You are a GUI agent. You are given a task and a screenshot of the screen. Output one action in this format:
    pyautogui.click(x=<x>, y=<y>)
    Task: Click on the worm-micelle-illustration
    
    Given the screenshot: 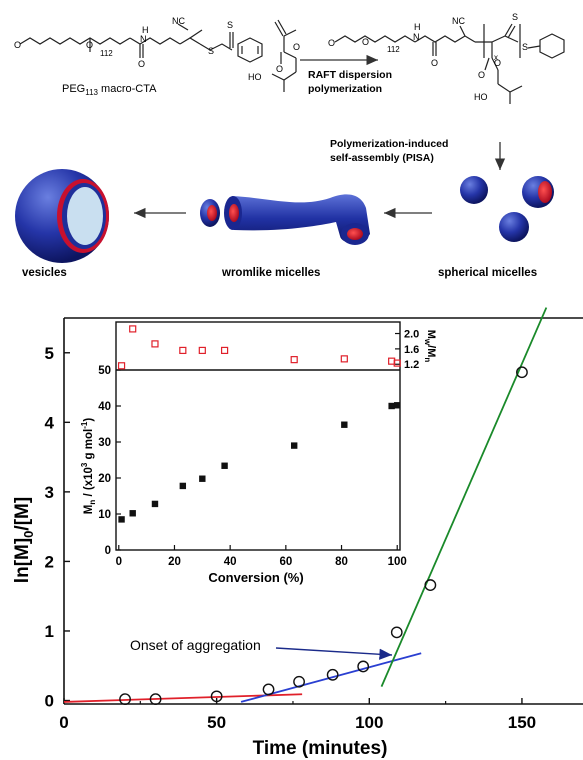 What is the action you would take?
    pyautogui.click(x=285, y=219)
    